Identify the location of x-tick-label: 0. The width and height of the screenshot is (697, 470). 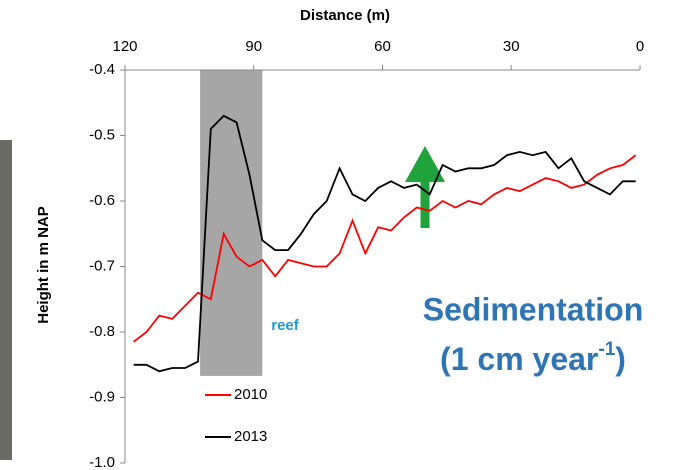
(640, 46).